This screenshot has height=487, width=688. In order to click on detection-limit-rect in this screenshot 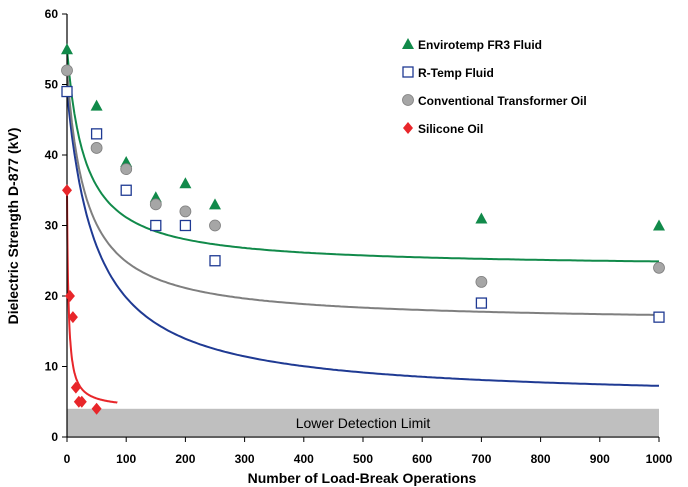, I will do `click(363, 422)`.